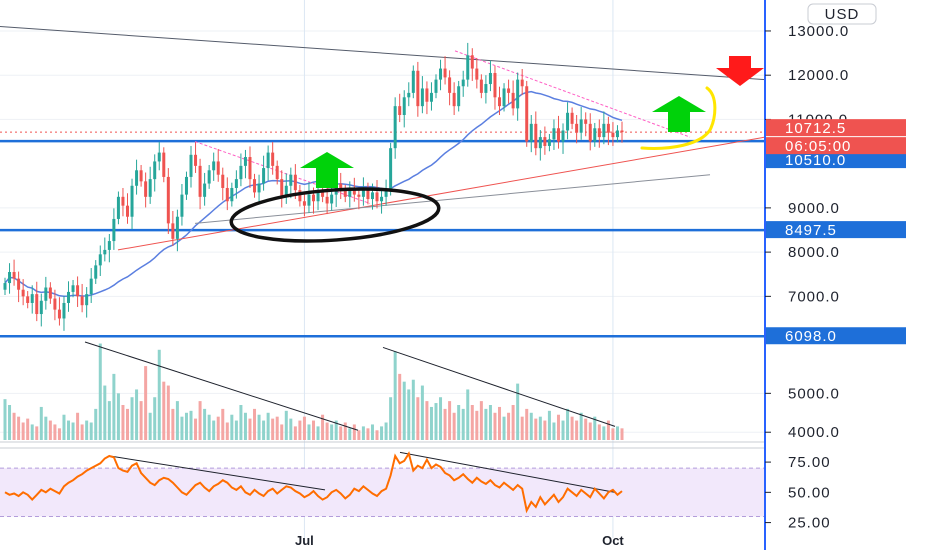 This screenshot has width=932, height=550. I want to click on lower-channel-line, so click(452, 199).